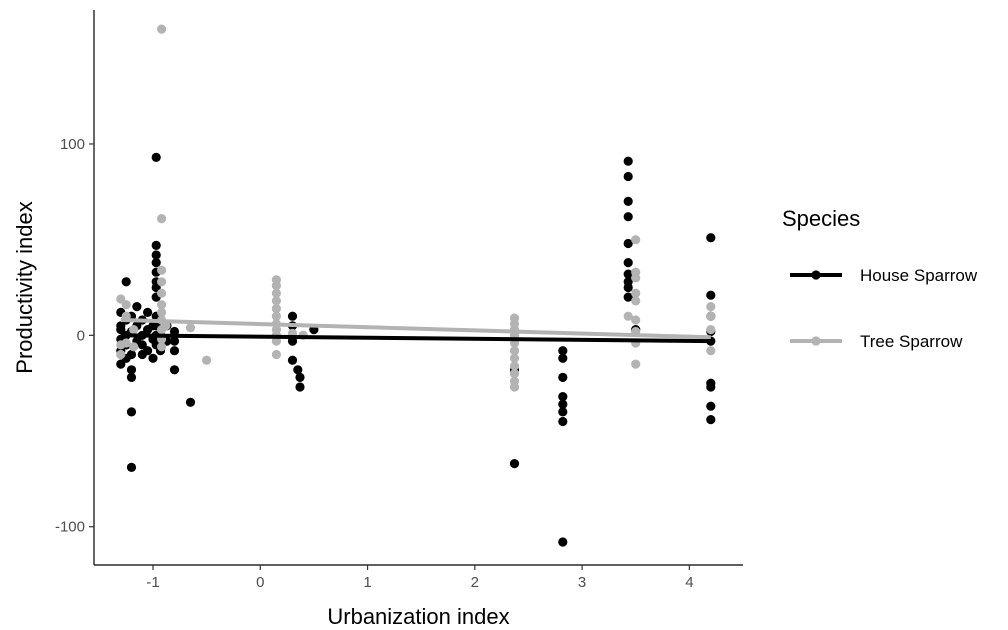  I want to click on y-tick-label: 0, so click(81, 335).